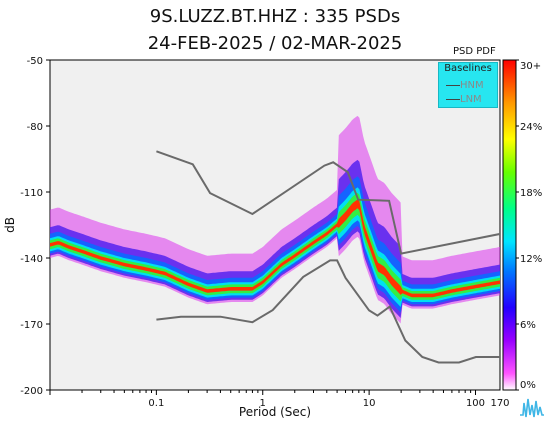  I want to click on y-tick-label: -110, so click(31, 193).